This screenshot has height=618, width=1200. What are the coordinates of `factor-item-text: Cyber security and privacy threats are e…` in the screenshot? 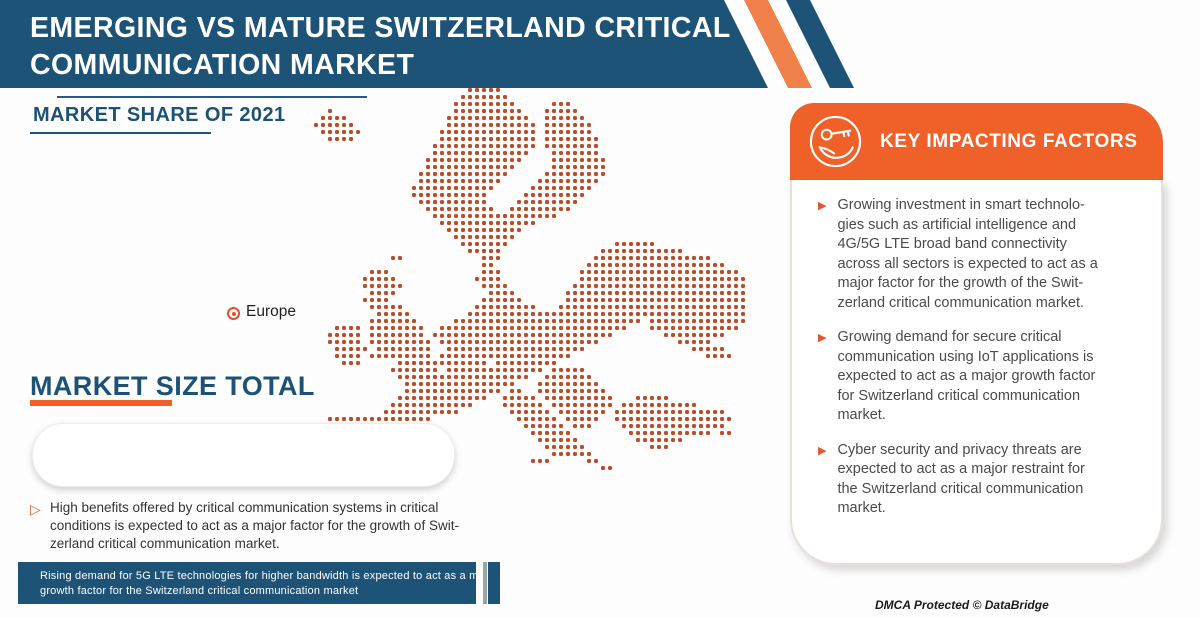 It's located at (961, 479).